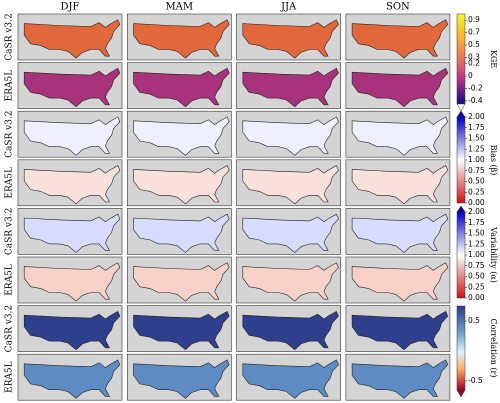 This screenshot has height=403, width=500. I want to click on colorbar-tick-label: 0.9, so click(474, 19).